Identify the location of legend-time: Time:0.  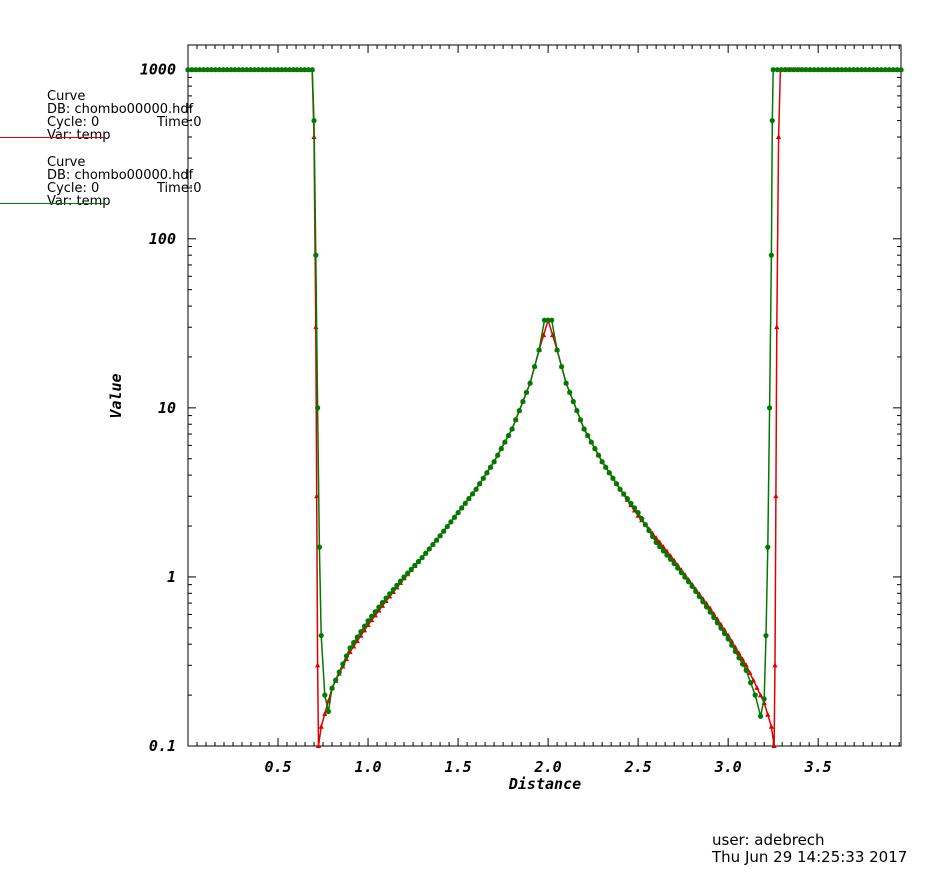
(179, 188).